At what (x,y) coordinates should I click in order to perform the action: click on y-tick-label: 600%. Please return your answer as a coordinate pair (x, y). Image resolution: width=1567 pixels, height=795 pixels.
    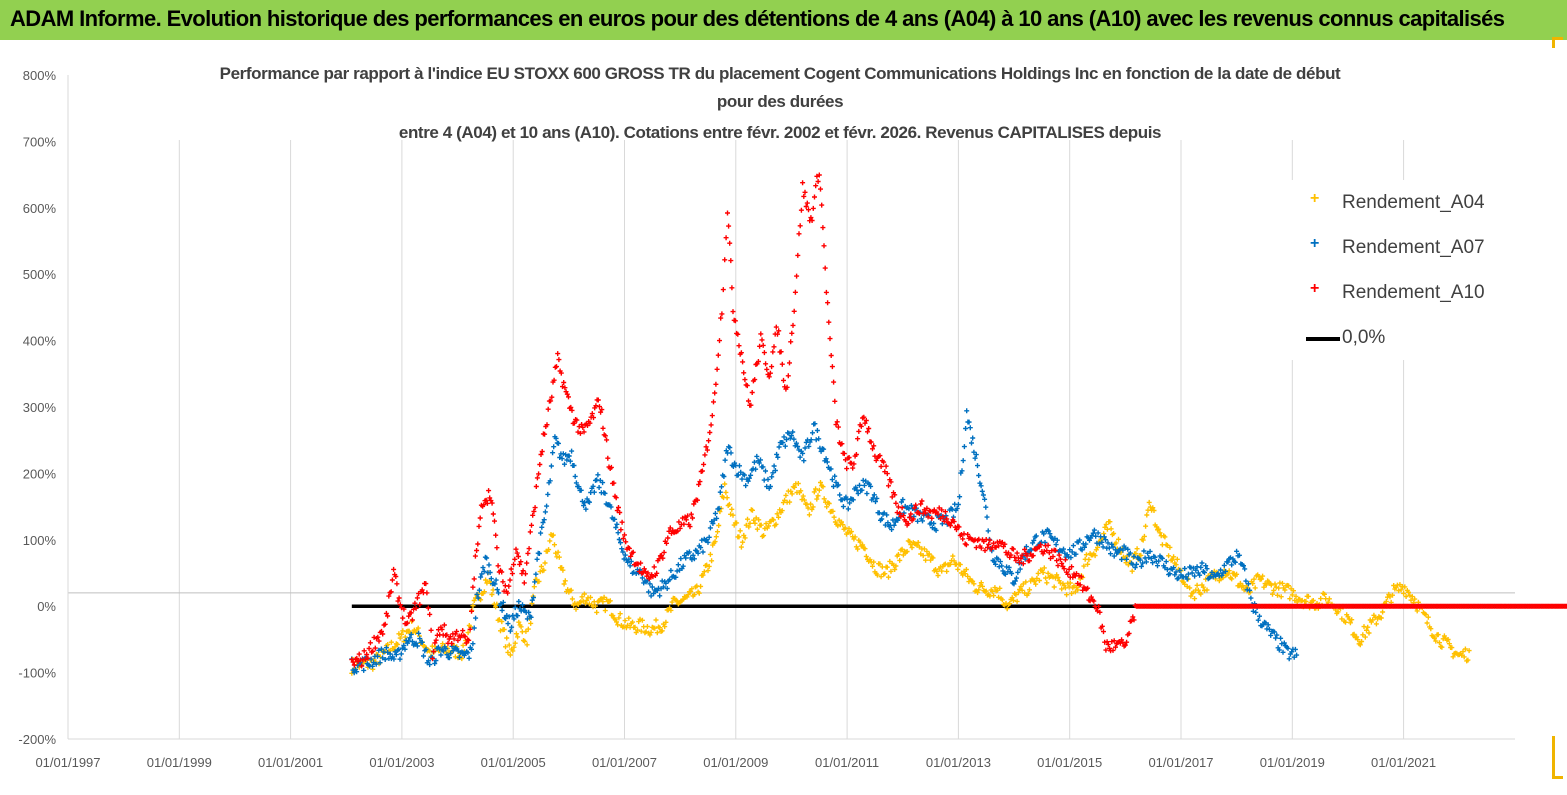
    Looking at the image, I should click on (40, 208).